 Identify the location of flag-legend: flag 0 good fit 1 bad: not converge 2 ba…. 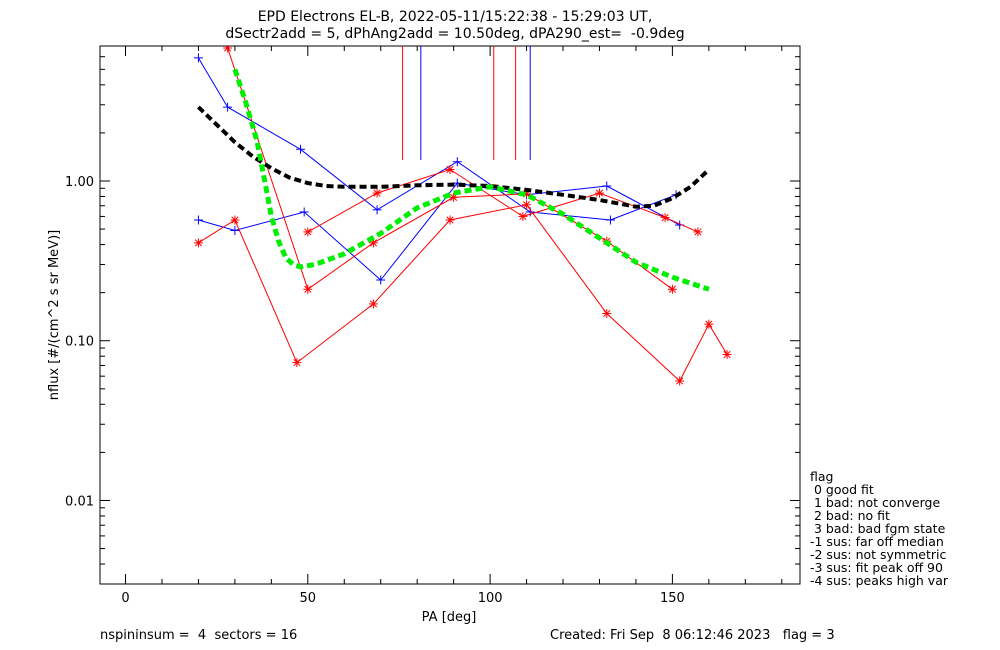
(879, 528).